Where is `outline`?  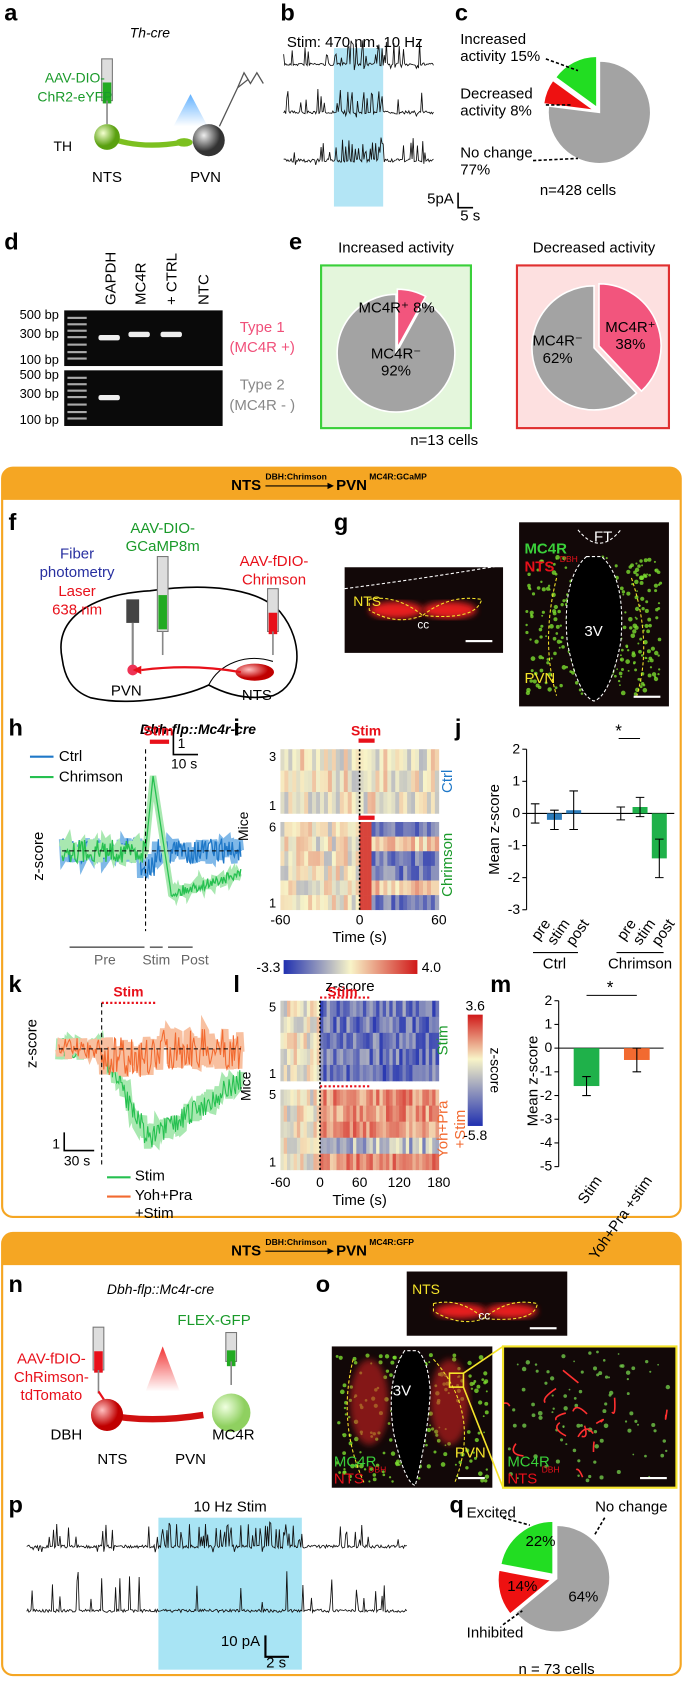 outline is located at coordinates (596, 636).